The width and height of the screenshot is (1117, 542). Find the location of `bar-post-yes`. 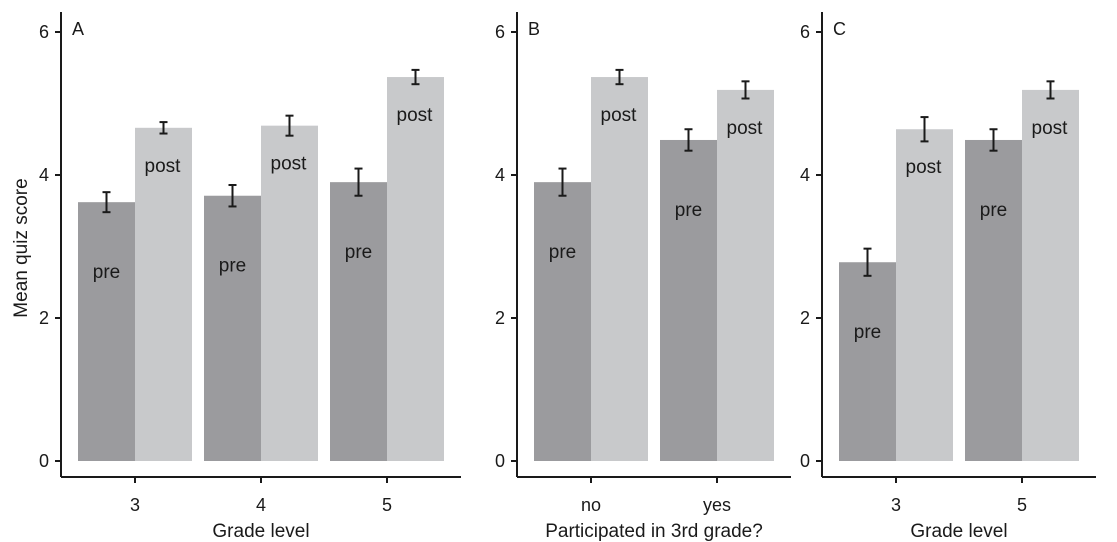

bar-post-yes is located at coordinates (745, 275).